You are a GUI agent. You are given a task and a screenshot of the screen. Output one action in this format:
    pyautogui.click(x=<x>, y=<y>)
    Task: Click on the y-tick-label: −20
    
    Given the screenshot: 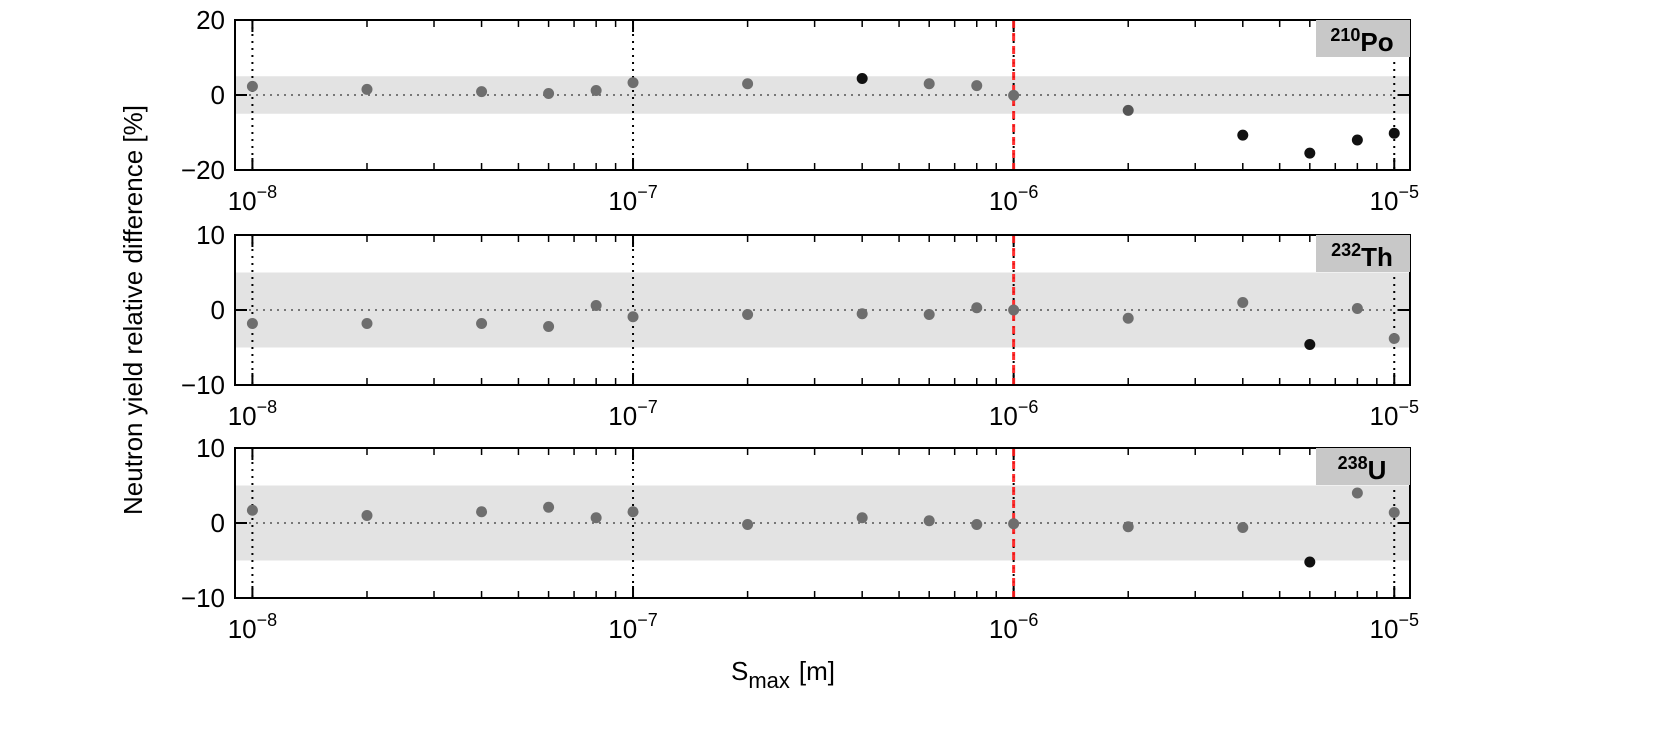 What is the action you would take?
    pyautogui.click(x=203, y=170)
    